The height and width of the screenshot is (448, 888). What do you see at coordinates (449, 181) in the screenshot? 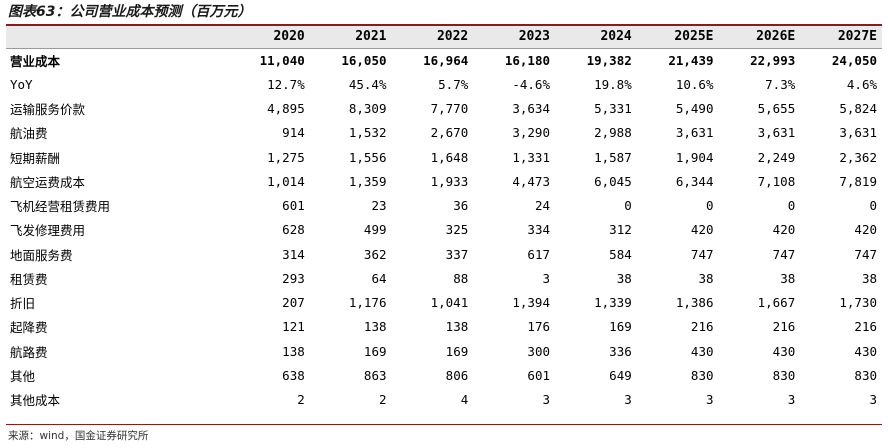
I see `value-cell: 1,933` at bounding box center [449, 181].